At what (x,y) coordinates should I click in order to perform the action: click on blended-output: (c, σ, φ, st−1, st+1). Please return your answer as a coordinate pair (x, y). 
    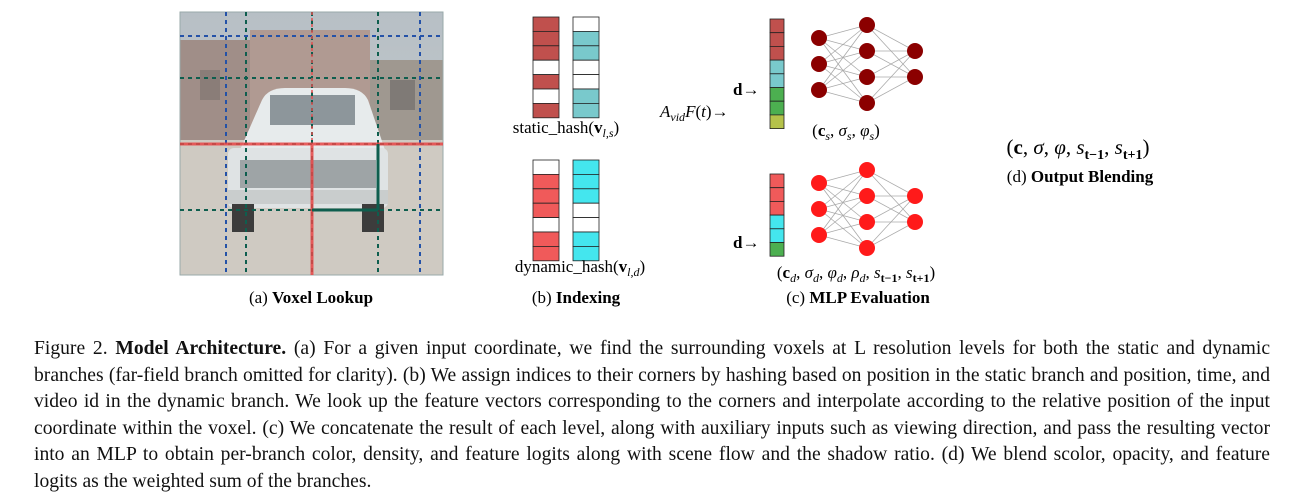
    Looking at the image, I should click on (1078, 149).